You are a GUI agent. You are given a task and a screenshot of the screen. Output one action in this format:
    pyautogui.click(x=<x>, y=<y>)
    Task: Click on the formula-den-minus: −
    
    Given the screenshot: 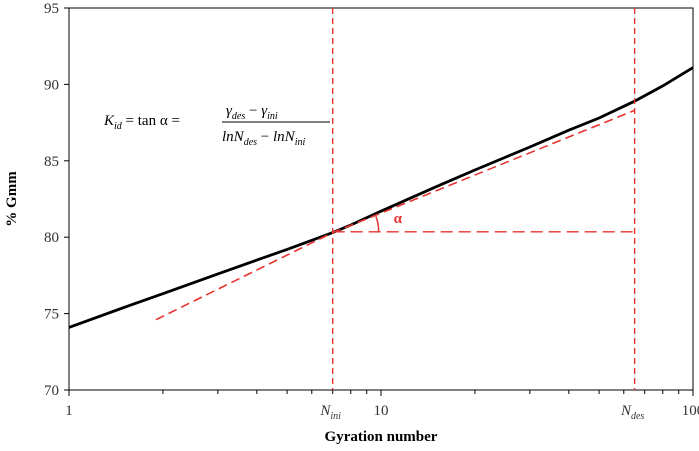 What is the action you would take?
    pyautogui.click(x=265, y=137)
    